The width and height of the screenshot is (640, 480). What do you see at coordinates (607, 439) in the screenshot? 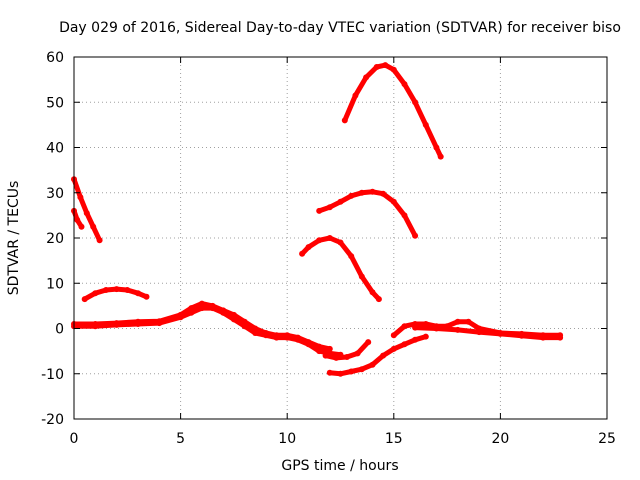
I see `x-tick-label: 25` at bounding box center [607, 439].